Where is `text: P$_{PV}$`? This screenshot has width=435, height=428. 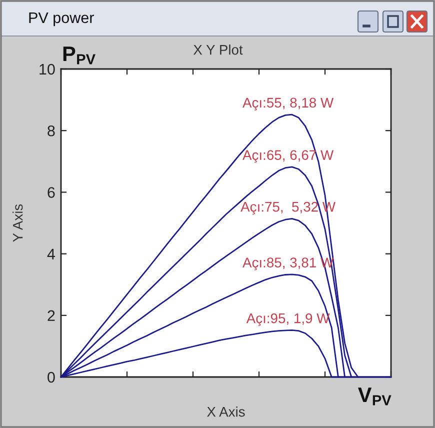 text: P$_{PV}$ is located at coordinates (79, 55).